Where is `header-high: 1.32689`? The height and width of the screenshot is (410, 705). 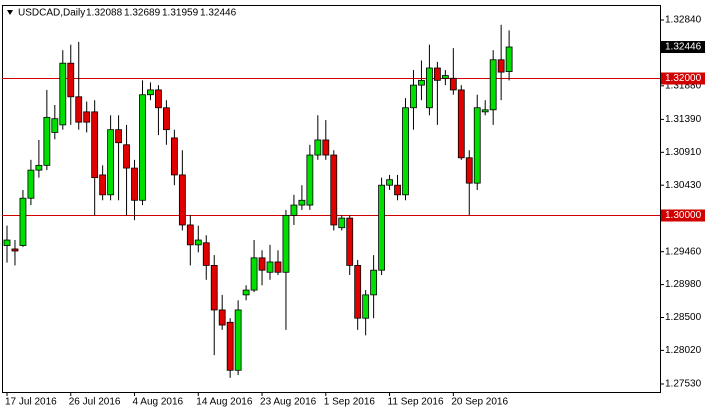 header-high: 1.32689 is located at coordinates (142, 13).